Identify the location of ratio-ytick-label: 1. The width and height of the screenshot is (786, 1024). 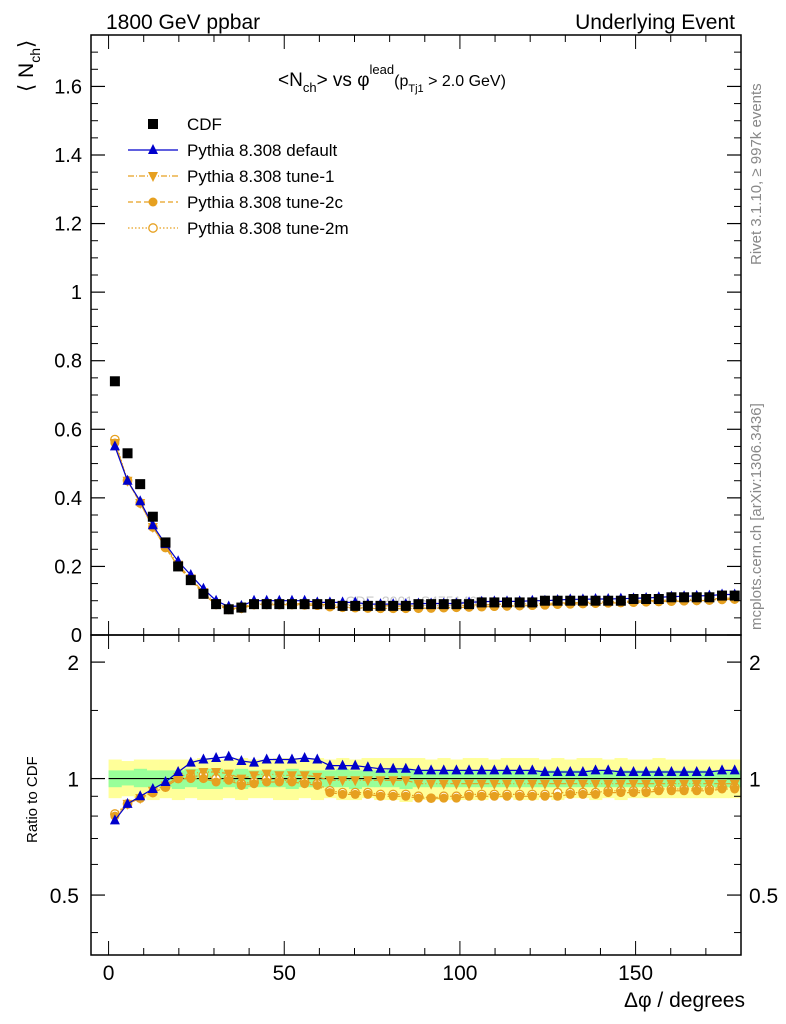
(73, 780).